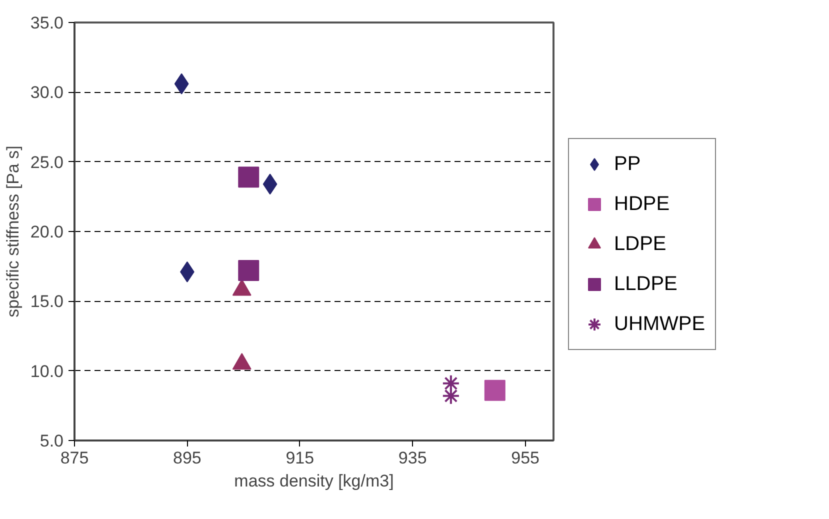  Describe the element at coordinates (47, 302) in the screenshot. I see `y-tick-label: 15.0` at that location.